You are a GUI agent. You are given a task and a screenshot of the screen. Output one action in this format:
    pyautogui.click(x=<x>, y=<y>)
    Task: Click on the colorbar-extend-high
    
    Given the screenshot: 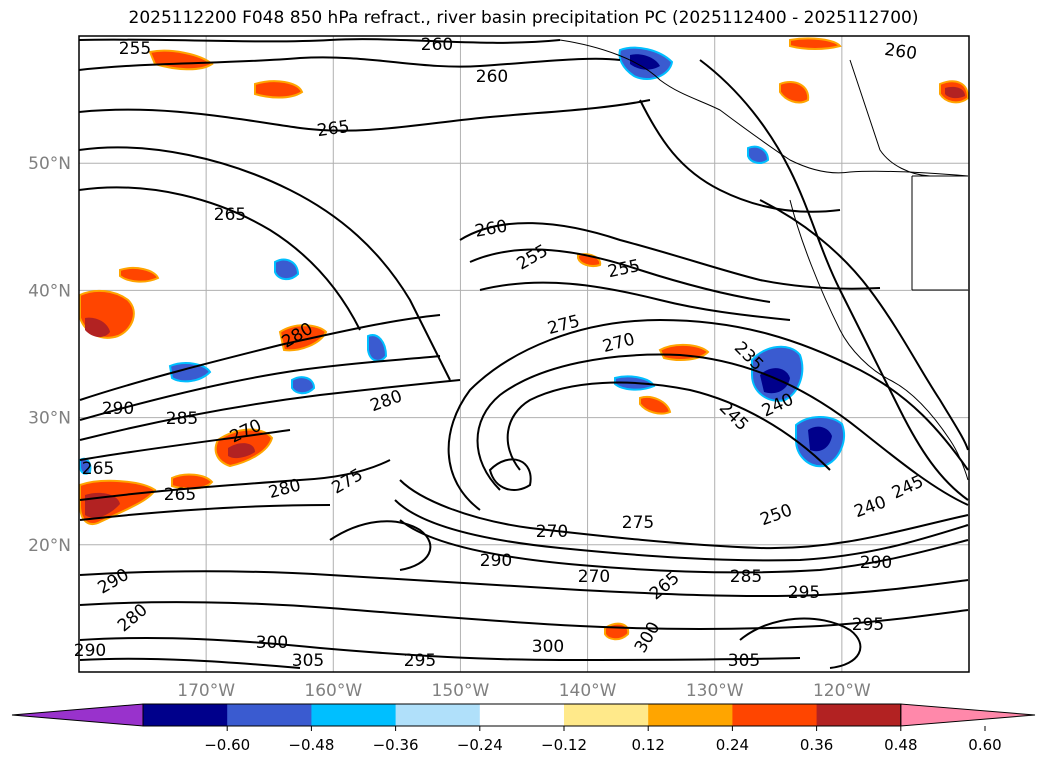 What is the action you would take?
    pyautogui.click(x=968, y=715)
    